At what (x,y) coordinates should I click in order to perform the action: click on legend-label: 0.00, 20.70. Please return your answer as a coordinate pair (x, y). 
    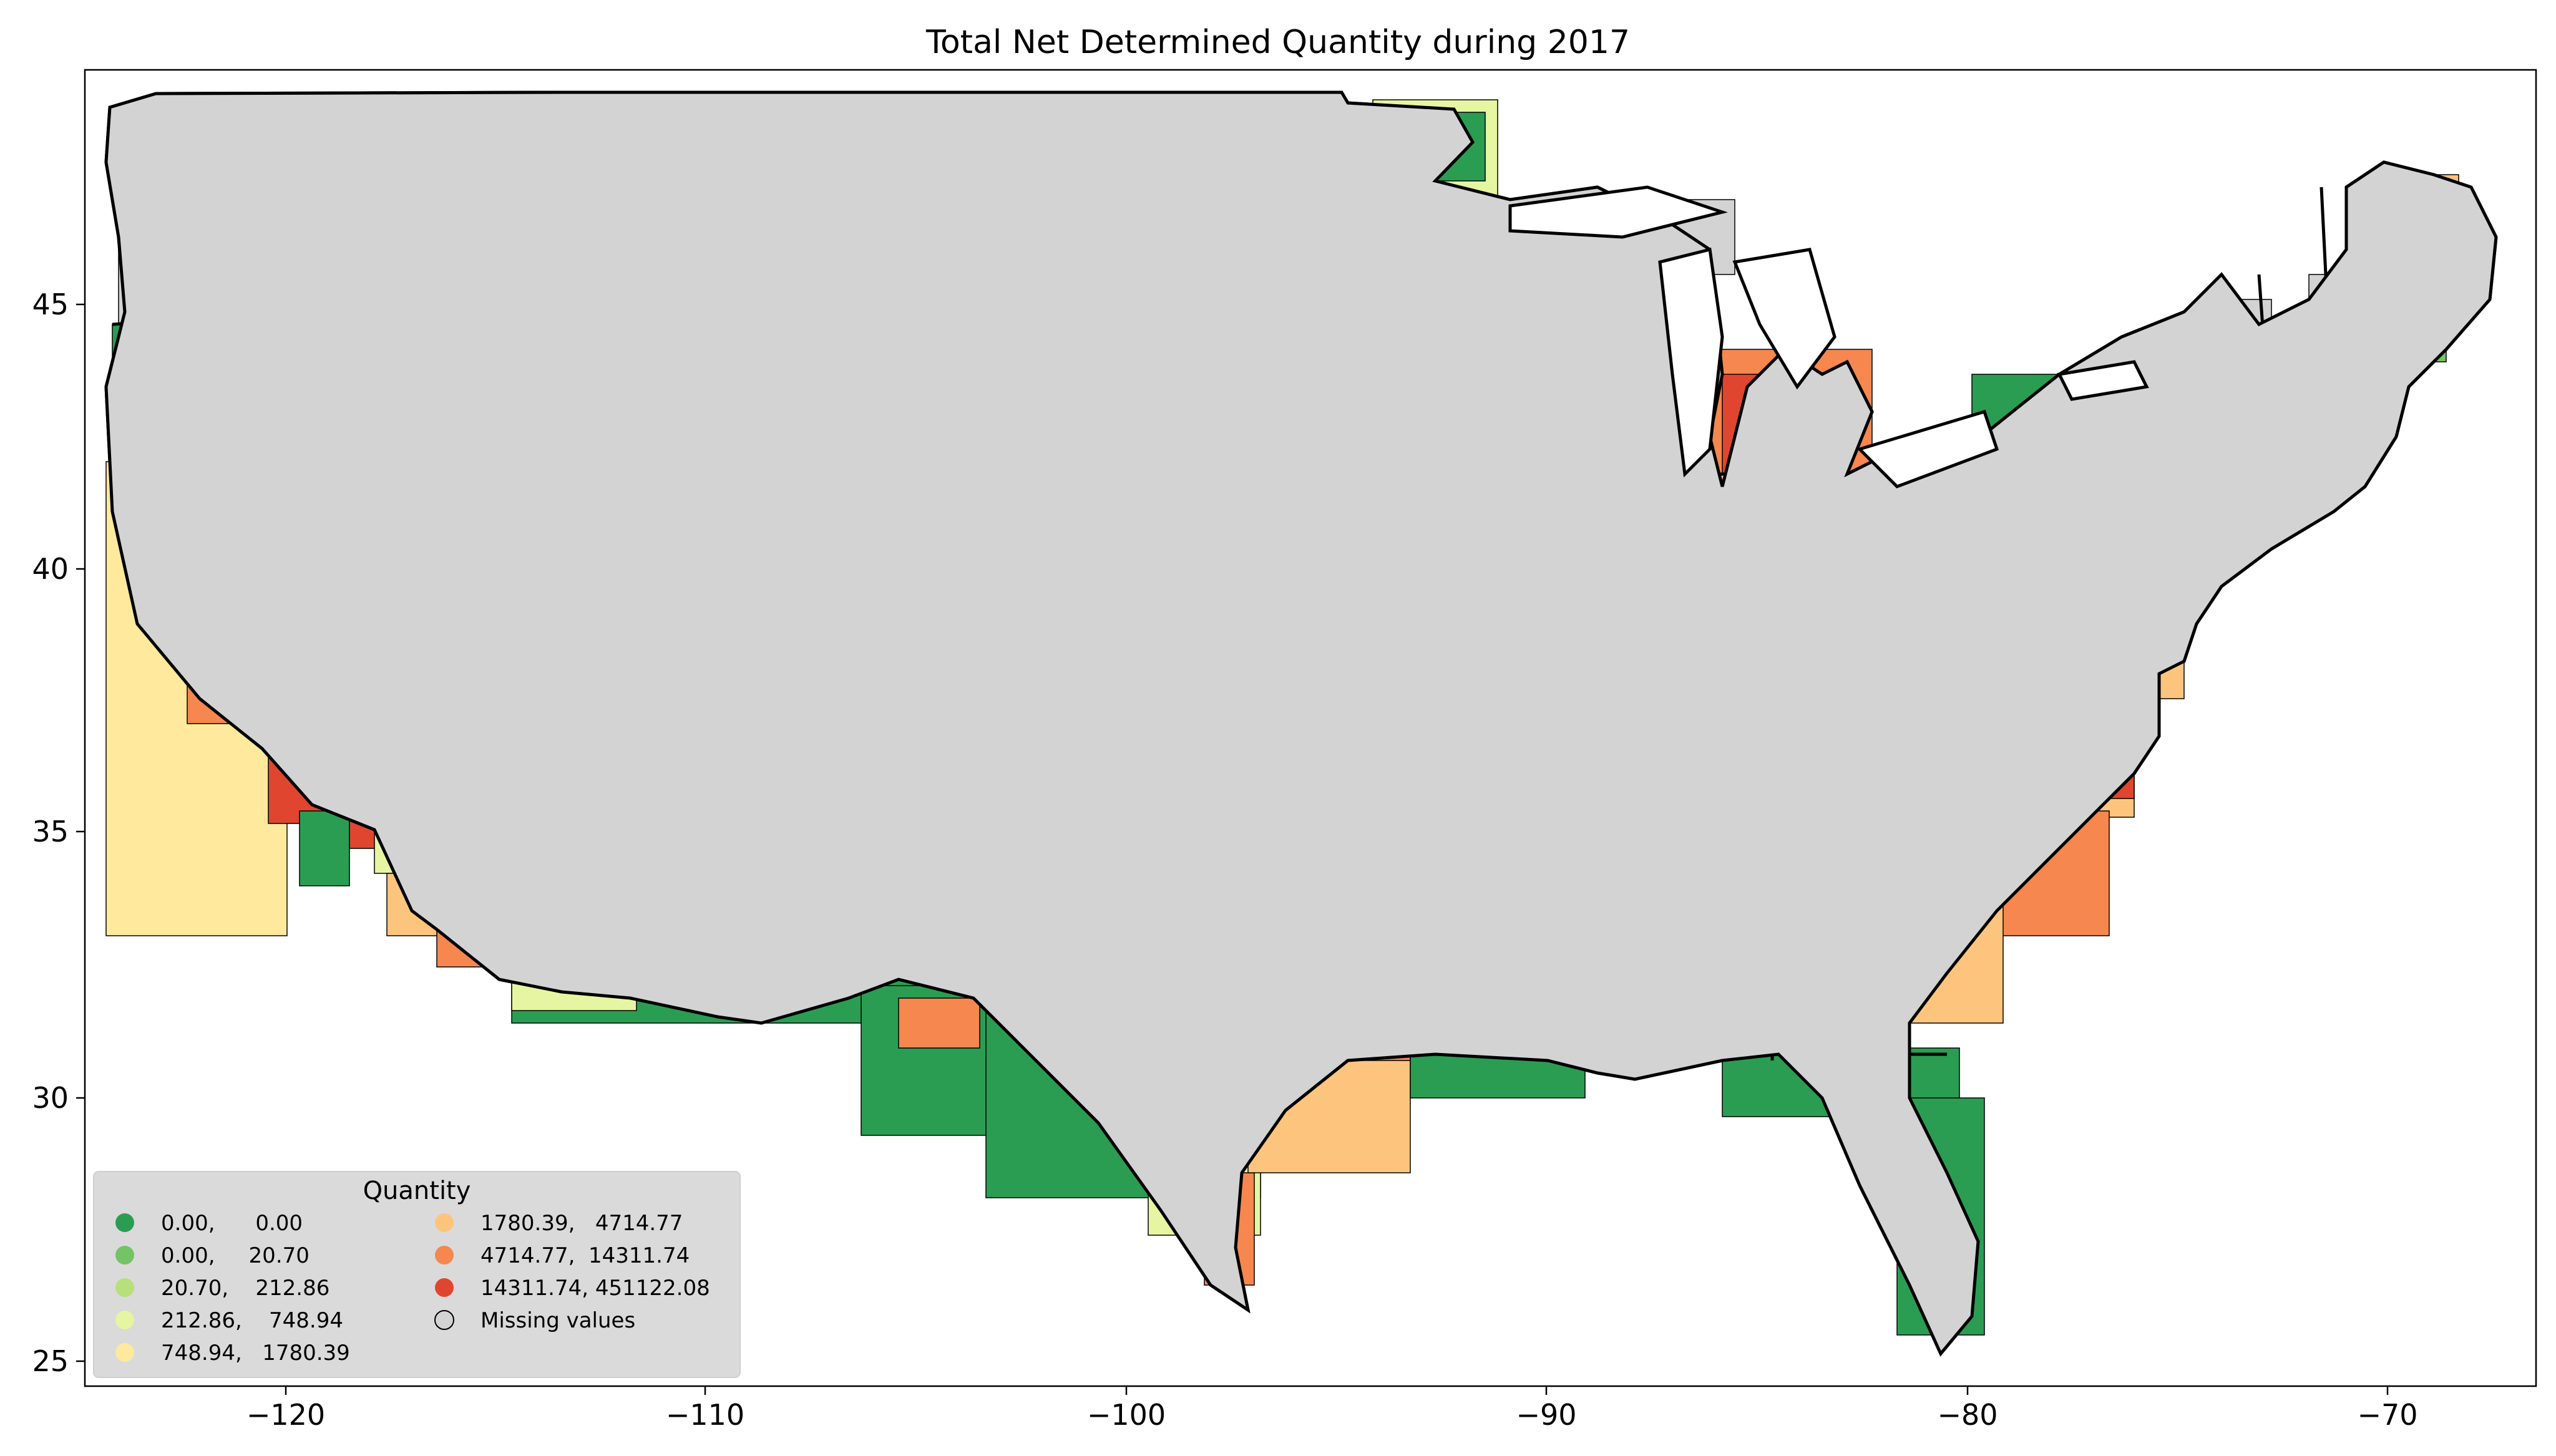
    Looking at the image, I should click on (235, 1255).